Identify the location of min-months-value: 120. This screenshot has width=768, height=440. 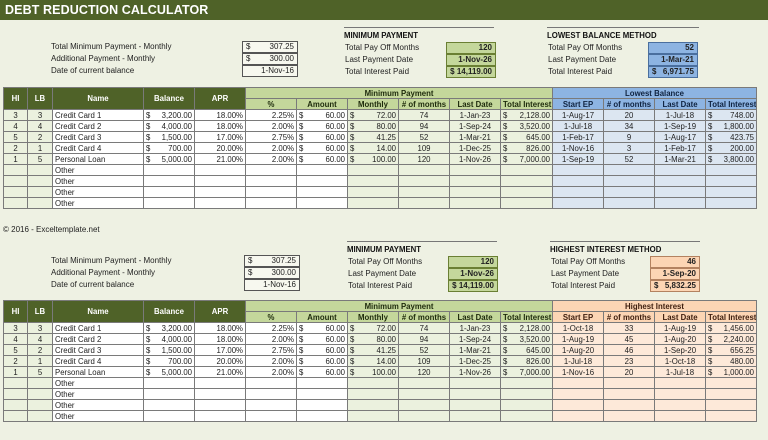
(471, 48).